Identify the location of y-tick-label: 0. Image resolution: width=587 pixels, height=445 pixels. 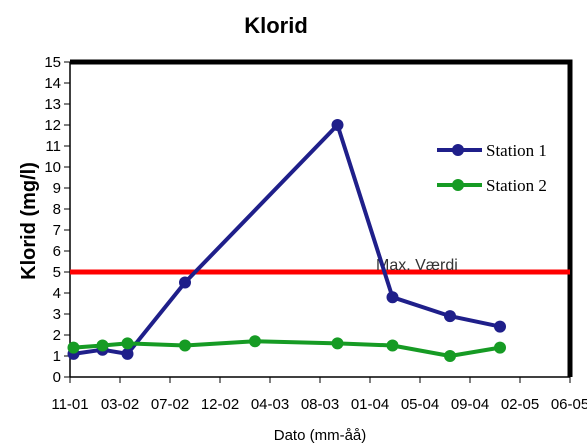
(57, 377).